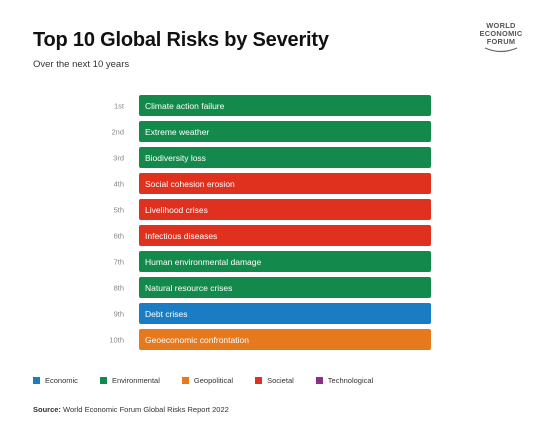  I want to click on risk-bar-livelihood-crises, so click(285, 209).